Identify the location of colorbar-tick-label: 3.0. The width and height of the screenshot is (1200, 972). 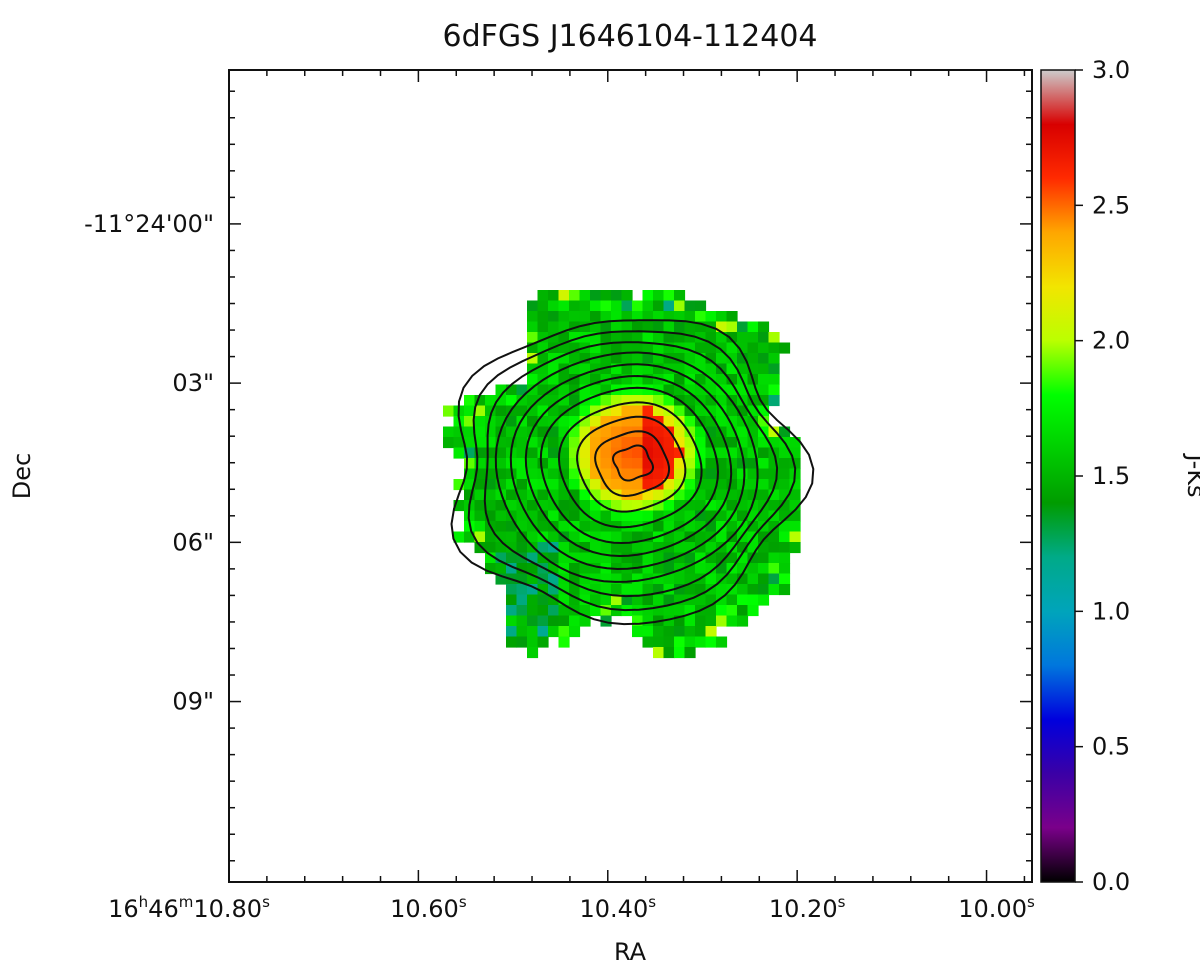
(1111, 70).